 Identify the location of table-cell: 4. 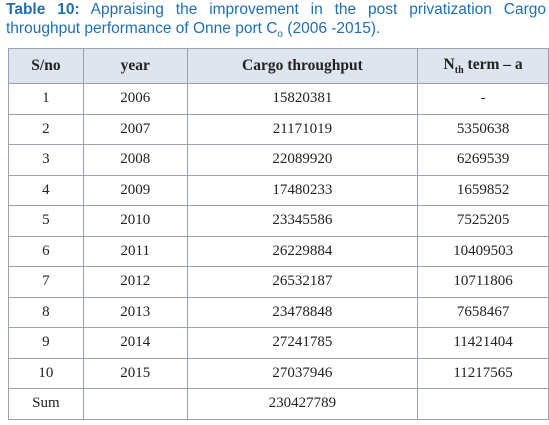
(46, 190).